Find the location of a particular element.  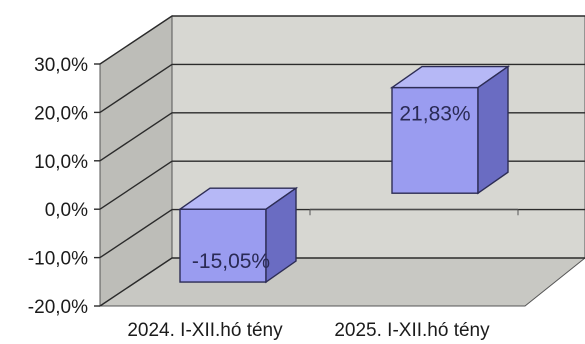

y-tick-label: 0,0% is located at coordinates (66, 210).